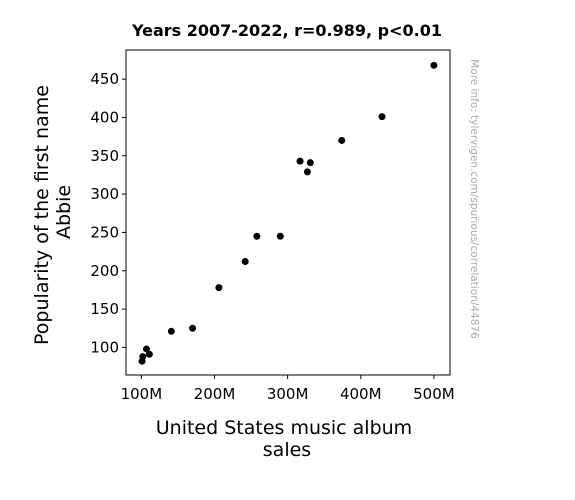 The width and height of the screenshot is (575, 500). Describe the element at coordinates (434, 394) in the screenshot. I see `x-tick-label: 500M` at that location.